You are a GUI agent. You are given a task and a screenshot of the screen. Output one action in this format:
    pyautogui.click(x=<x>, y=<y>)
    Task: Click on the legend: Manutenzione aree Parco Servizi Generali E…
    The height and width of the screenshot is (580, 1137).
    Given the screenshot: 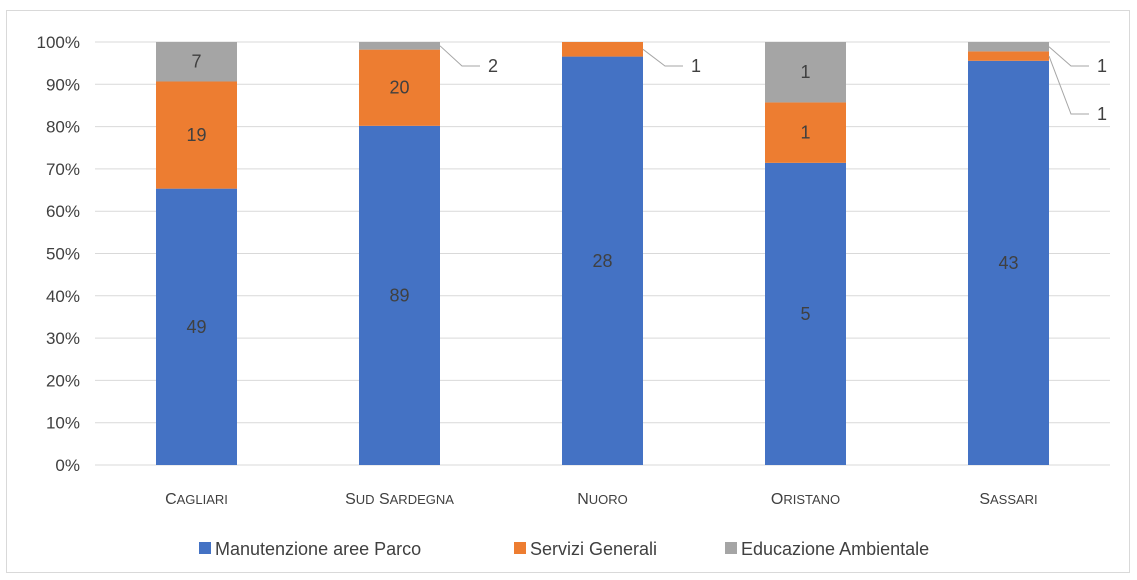 What is the action you would take?
    pyautogui.click(x=564, y=549)
    